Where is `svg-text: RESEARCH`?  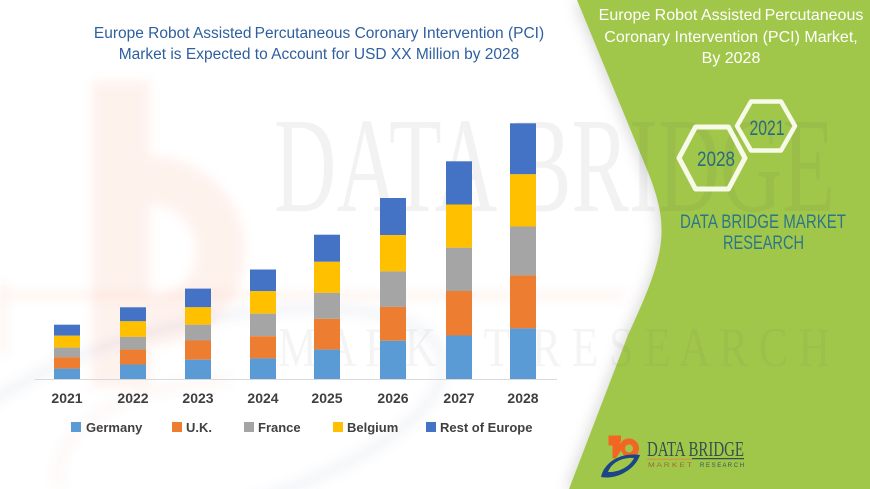 svg-text: RESEARCH is located at coordinates (763, 243).